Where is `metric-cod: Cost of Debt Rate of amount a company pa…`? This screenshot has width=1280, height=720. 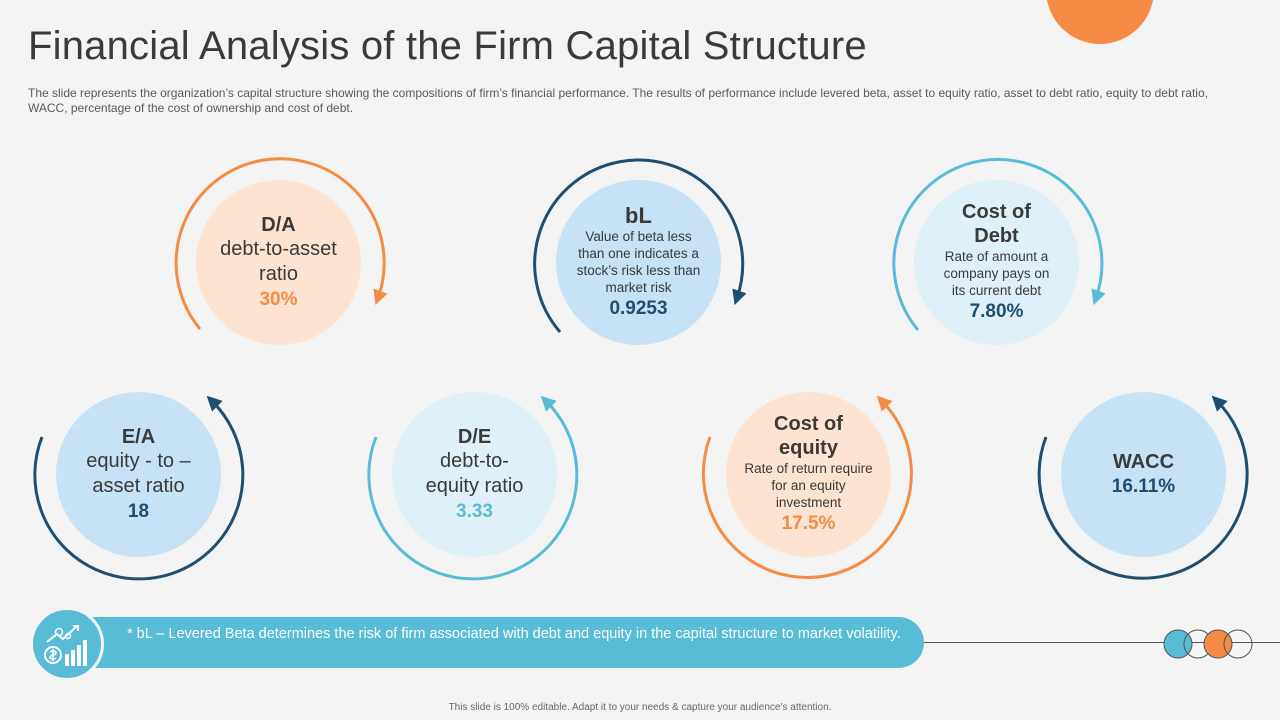
metric-cod: Cost of Debt Rate of amount a company pa… is located at coordinates (996, 262).